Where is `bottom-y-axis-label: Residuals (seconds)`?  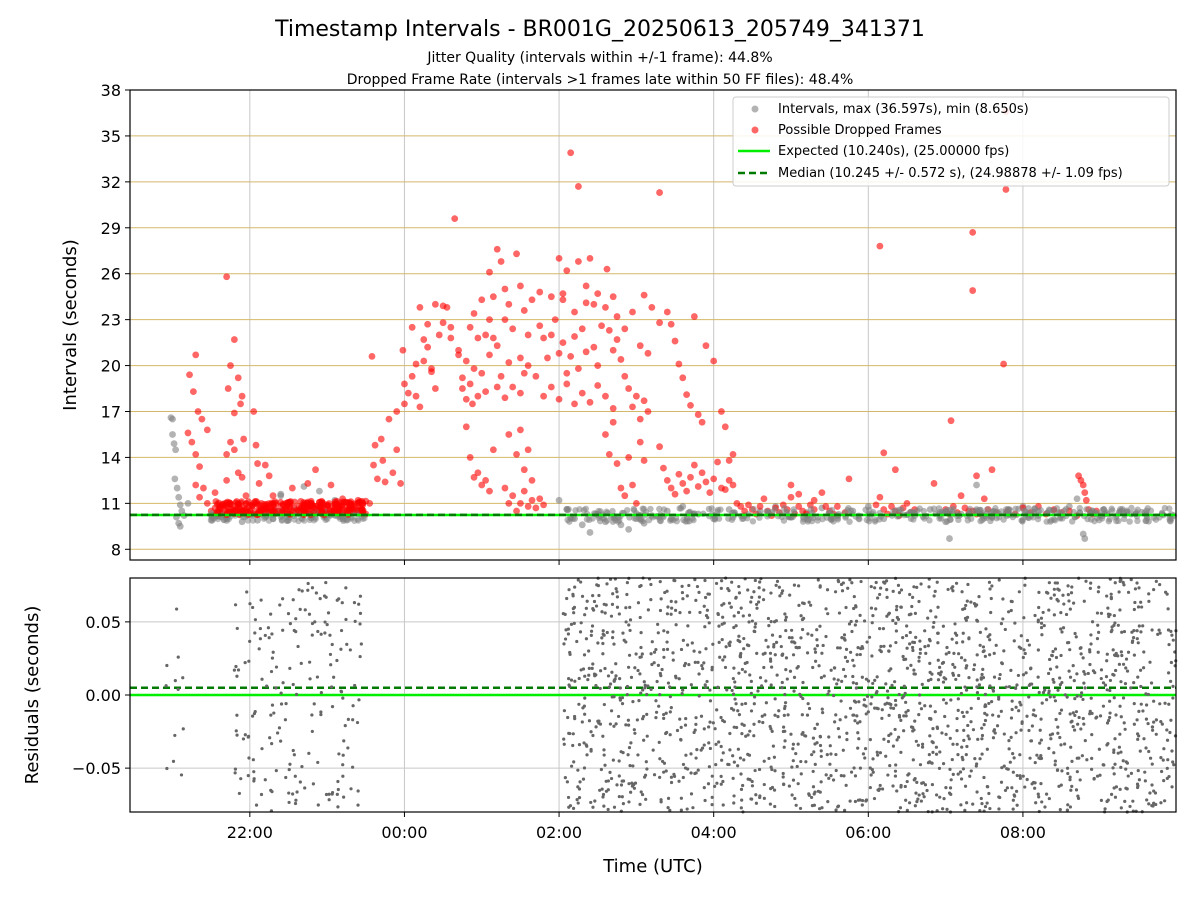 bottom-y-axis-label: Residuals (seconds) is located at coordinates (32, 695).